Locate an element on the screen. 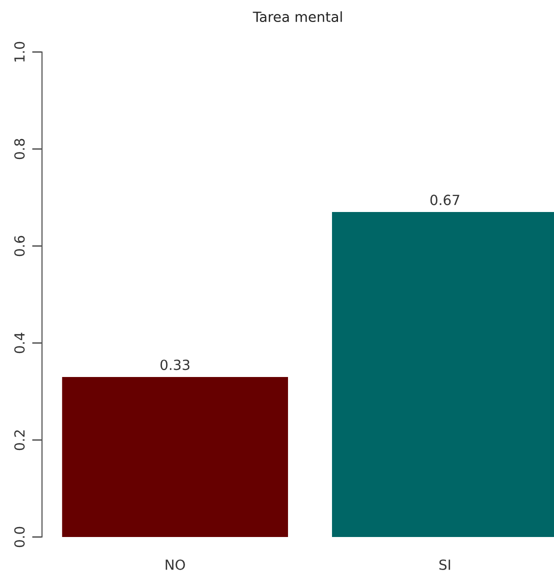  y-tick-label: 0.2 is located at coordinates (19, 440).